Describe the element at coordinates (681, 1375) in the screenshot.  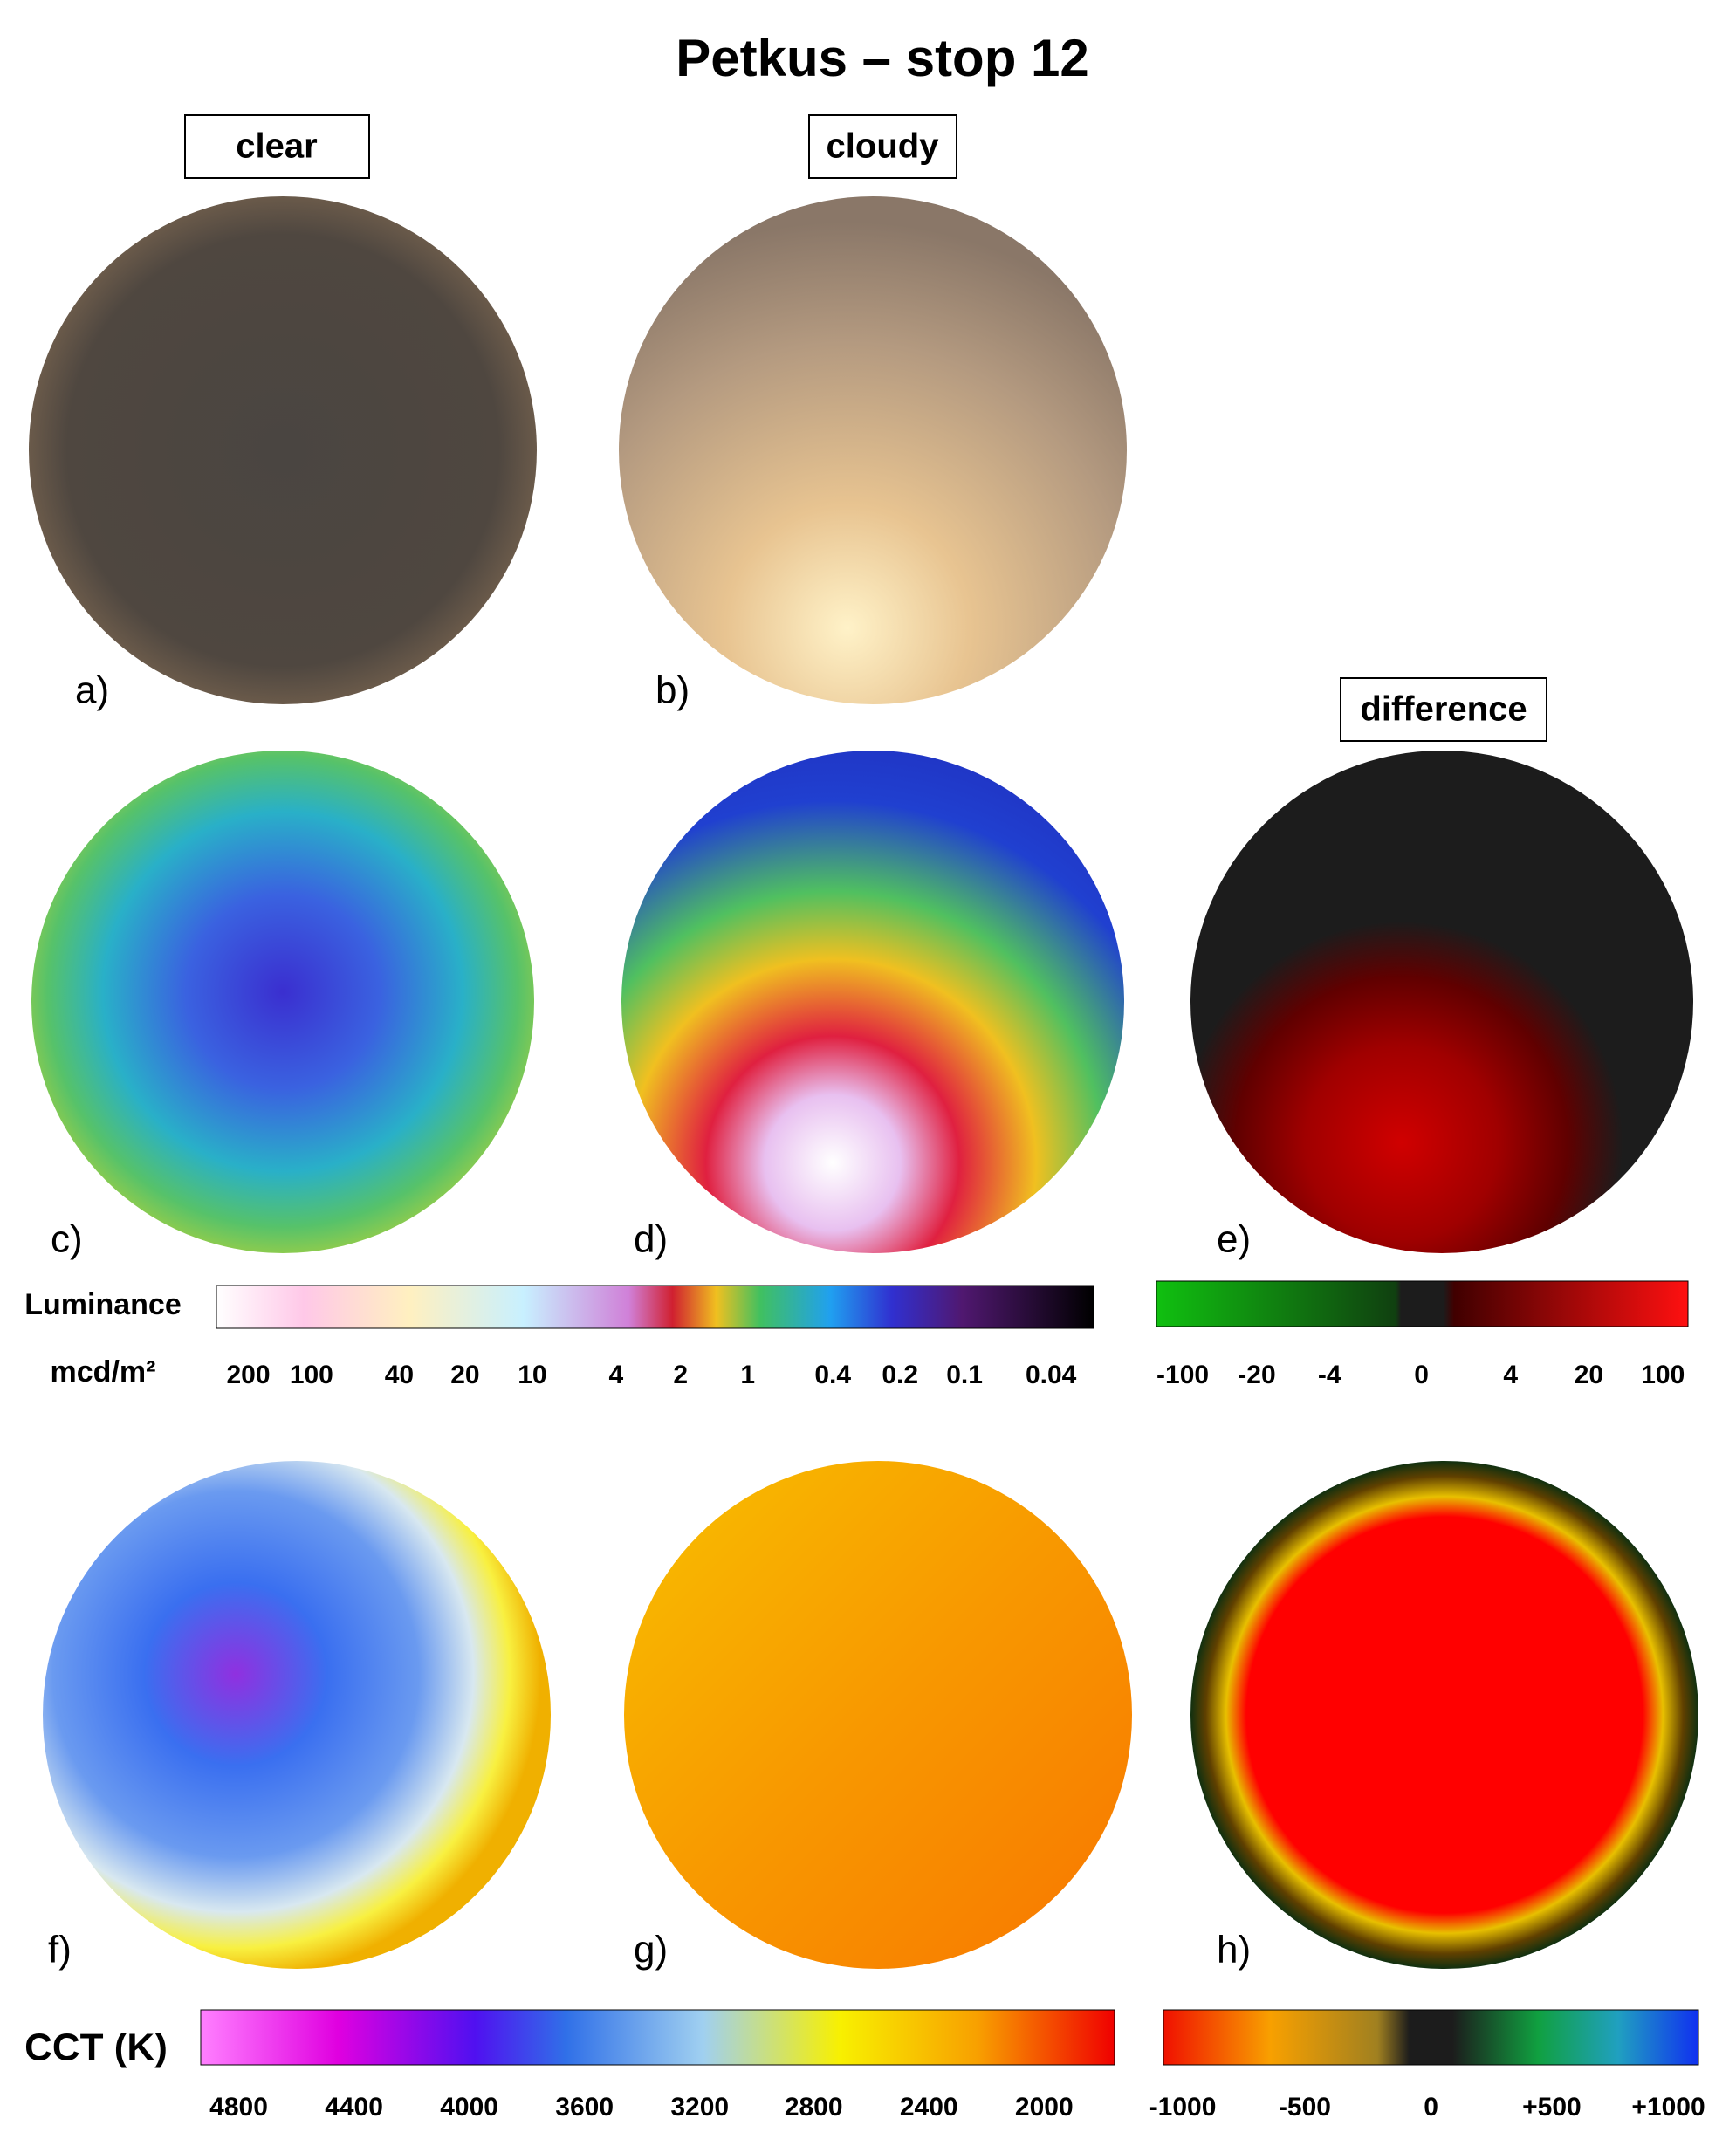
I see `tick-label: 2` at that location.